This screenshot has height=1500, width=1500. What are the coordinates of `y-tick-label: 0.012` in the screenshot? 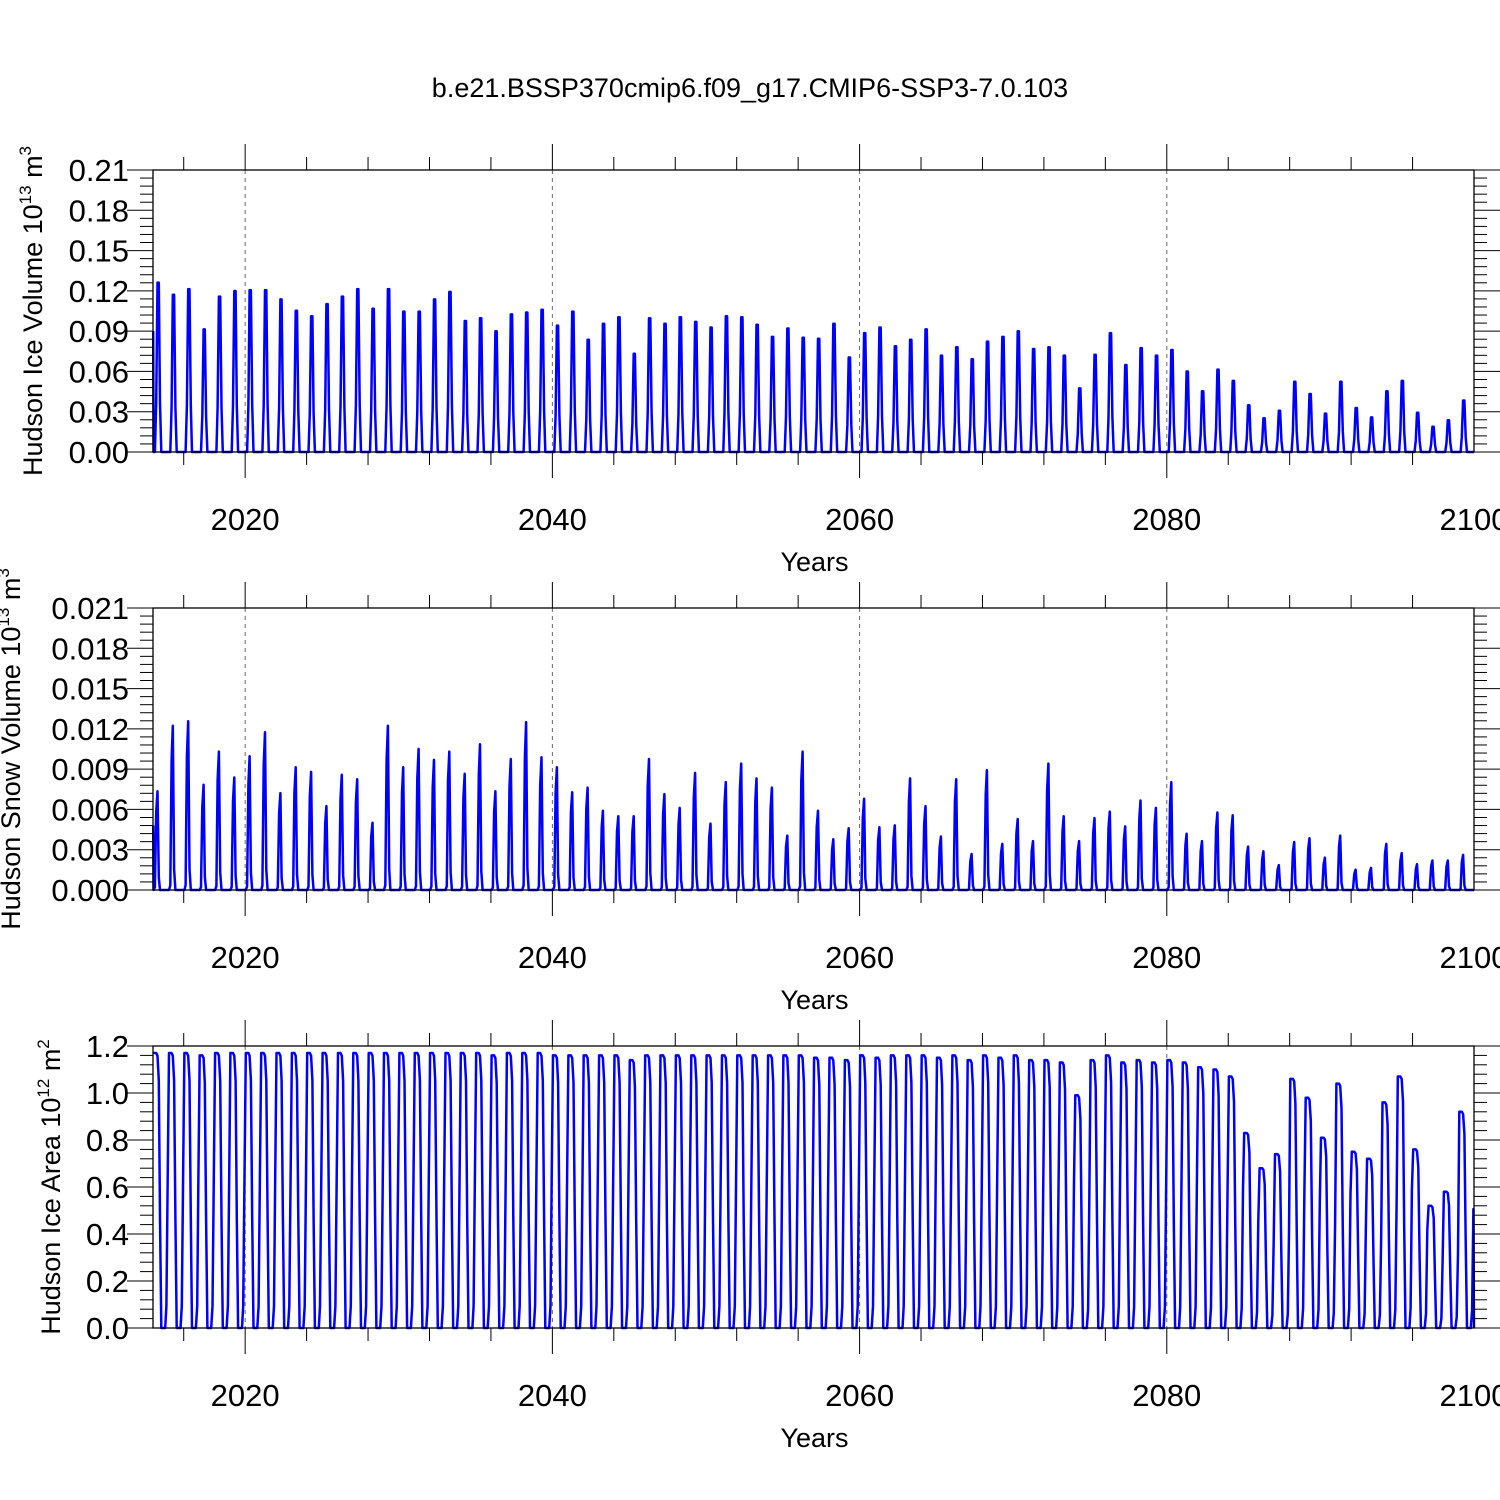 It's located at (90, 729).